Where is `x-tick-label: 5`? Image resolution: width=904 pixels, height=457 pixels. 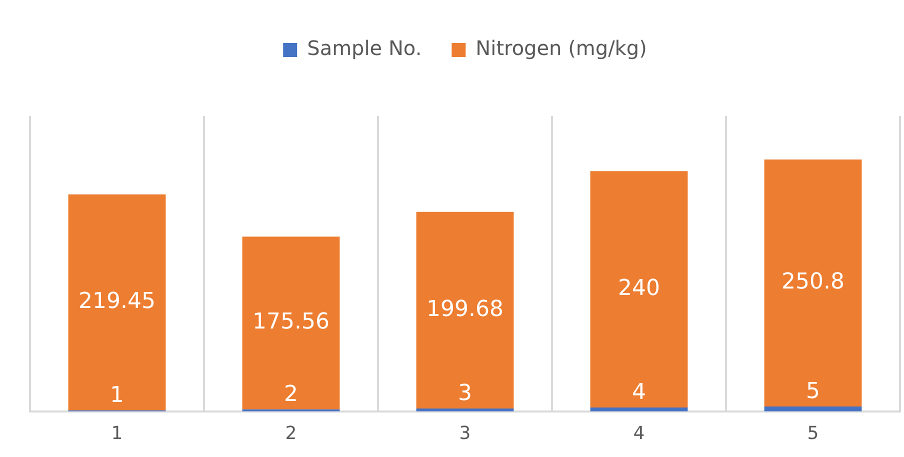
x-tick-label: 5 is located at coordinates (813, 433).